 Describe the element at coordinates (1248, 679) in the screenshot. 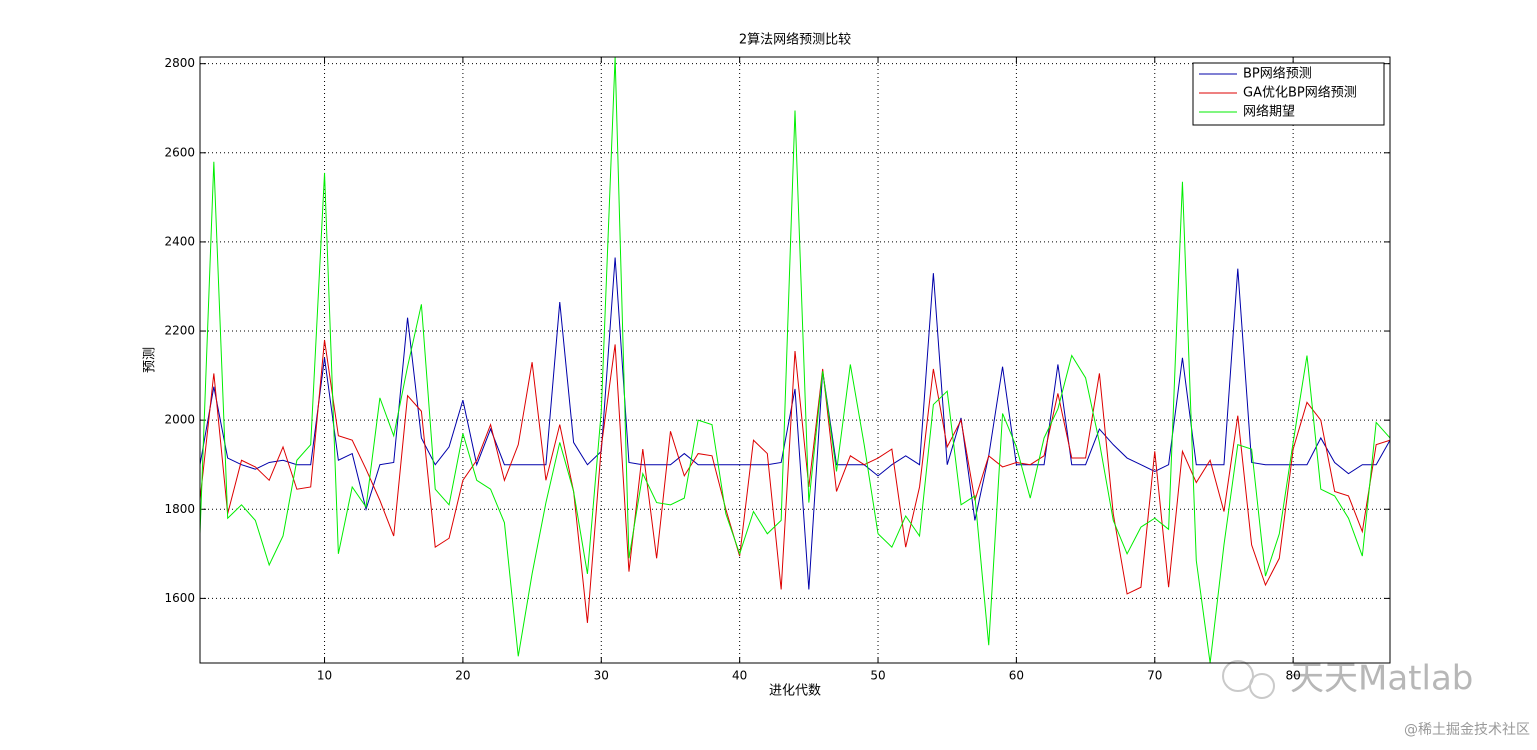

I see `watermark-icon` at that location.